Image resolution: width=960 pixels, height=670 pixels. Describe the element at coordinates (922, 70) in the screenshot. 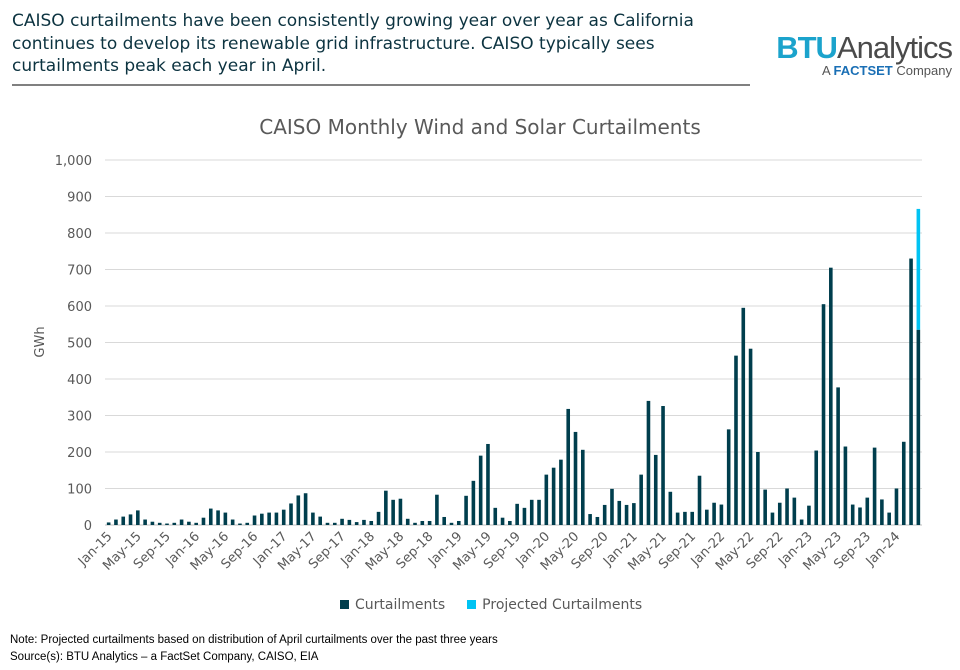

I see `logo-sub-suffix: Company` at that location.